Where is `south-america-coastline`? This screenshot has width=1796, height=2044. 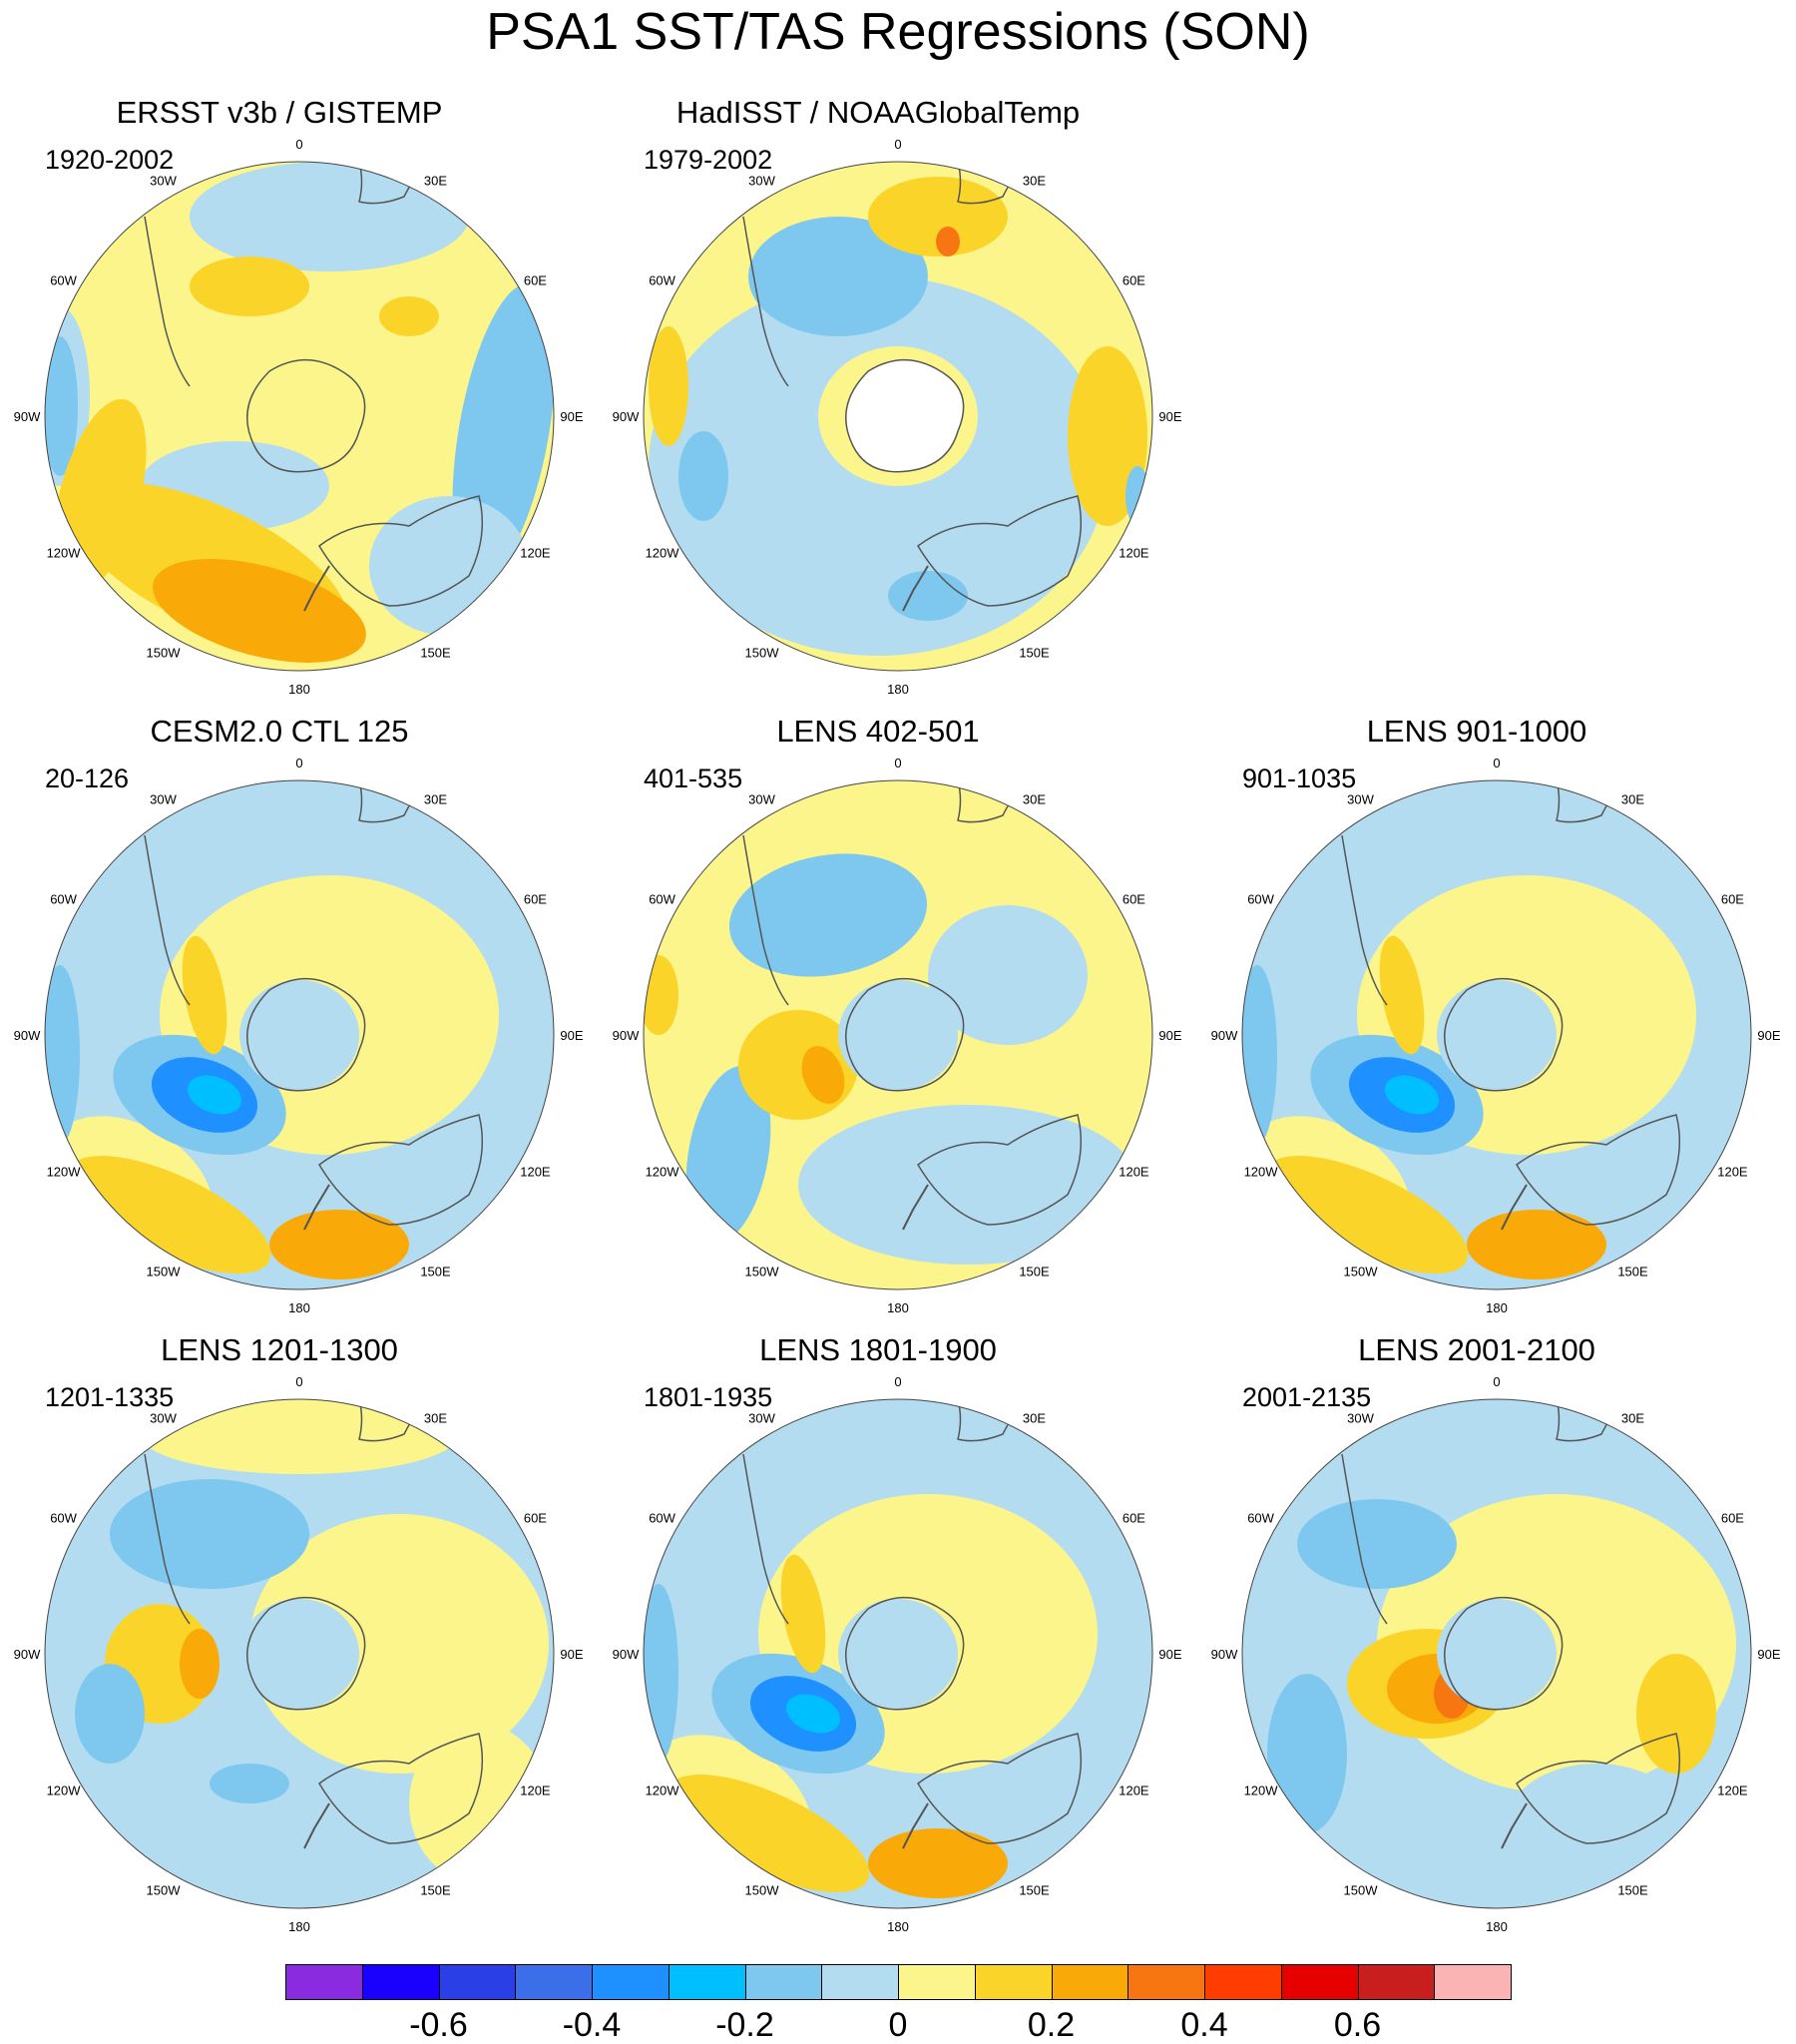
south-america-coastline is located at coordinates (1364, 1539).